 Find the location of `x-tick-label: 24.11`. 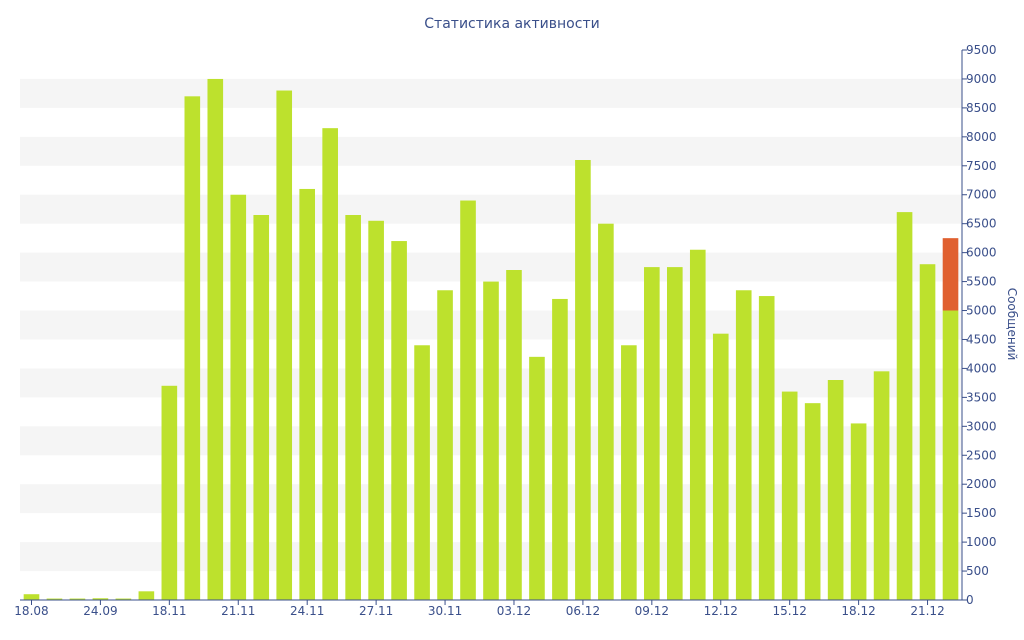

x-tick-label: 24.11 is located at coordinates (307, 611).